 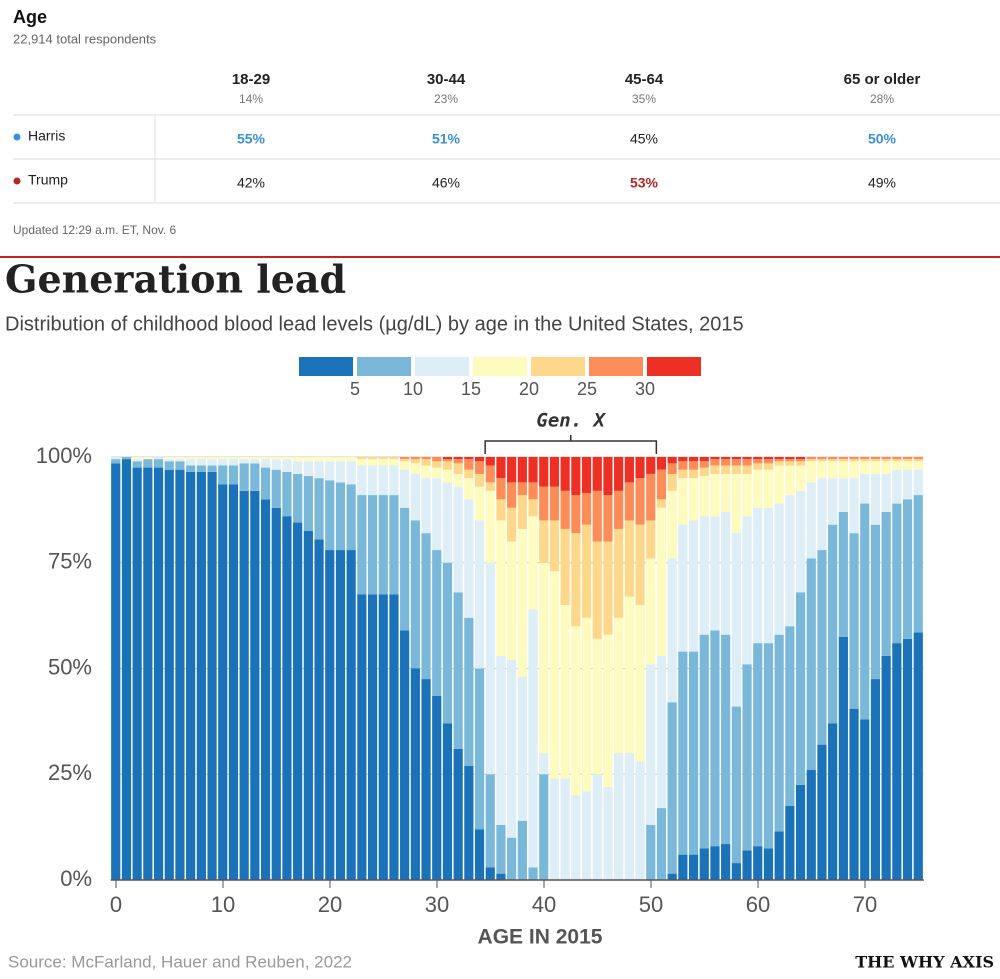 I want to click on legend-label: 5, so click(x=355, y=389).